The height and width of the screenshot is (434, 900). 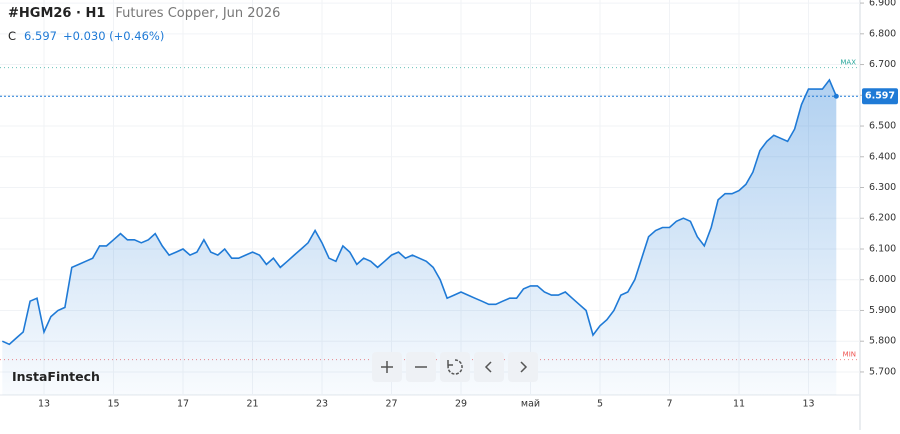 I want to click on x-tick-label: 21, so click(x=252, y=404).